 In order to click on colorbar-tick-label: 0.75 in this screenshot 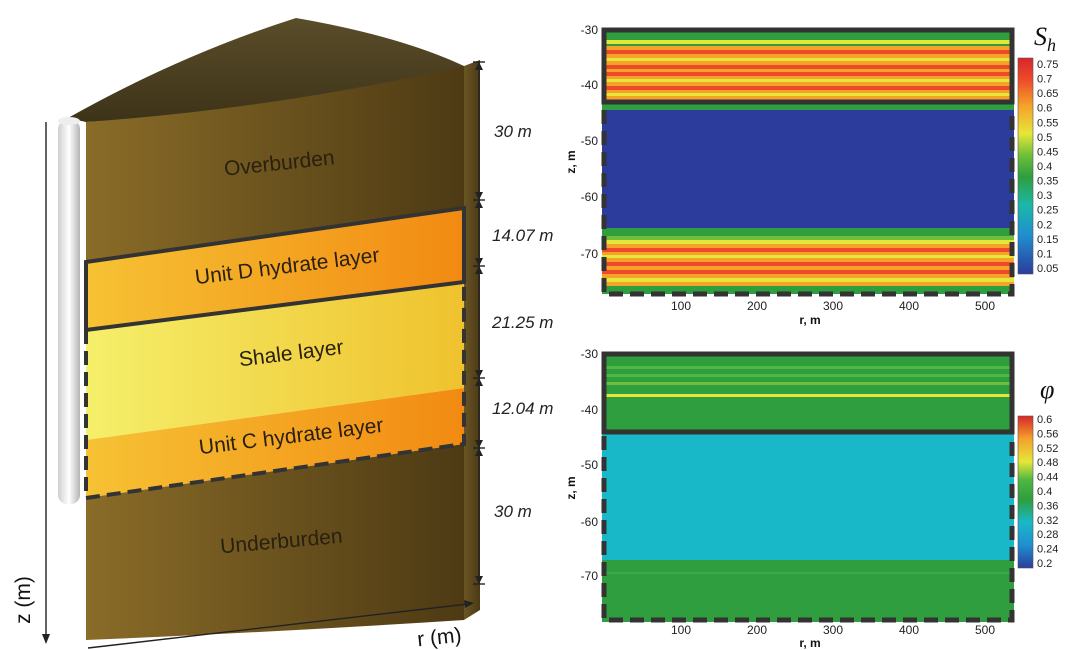, I will do `click(1047, 65)`.